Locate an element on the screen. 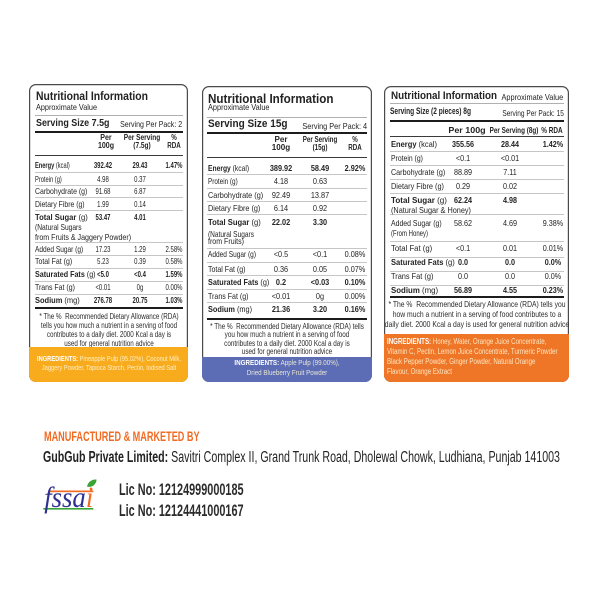  svg-text: fssai is located at coordinates (68, 498).